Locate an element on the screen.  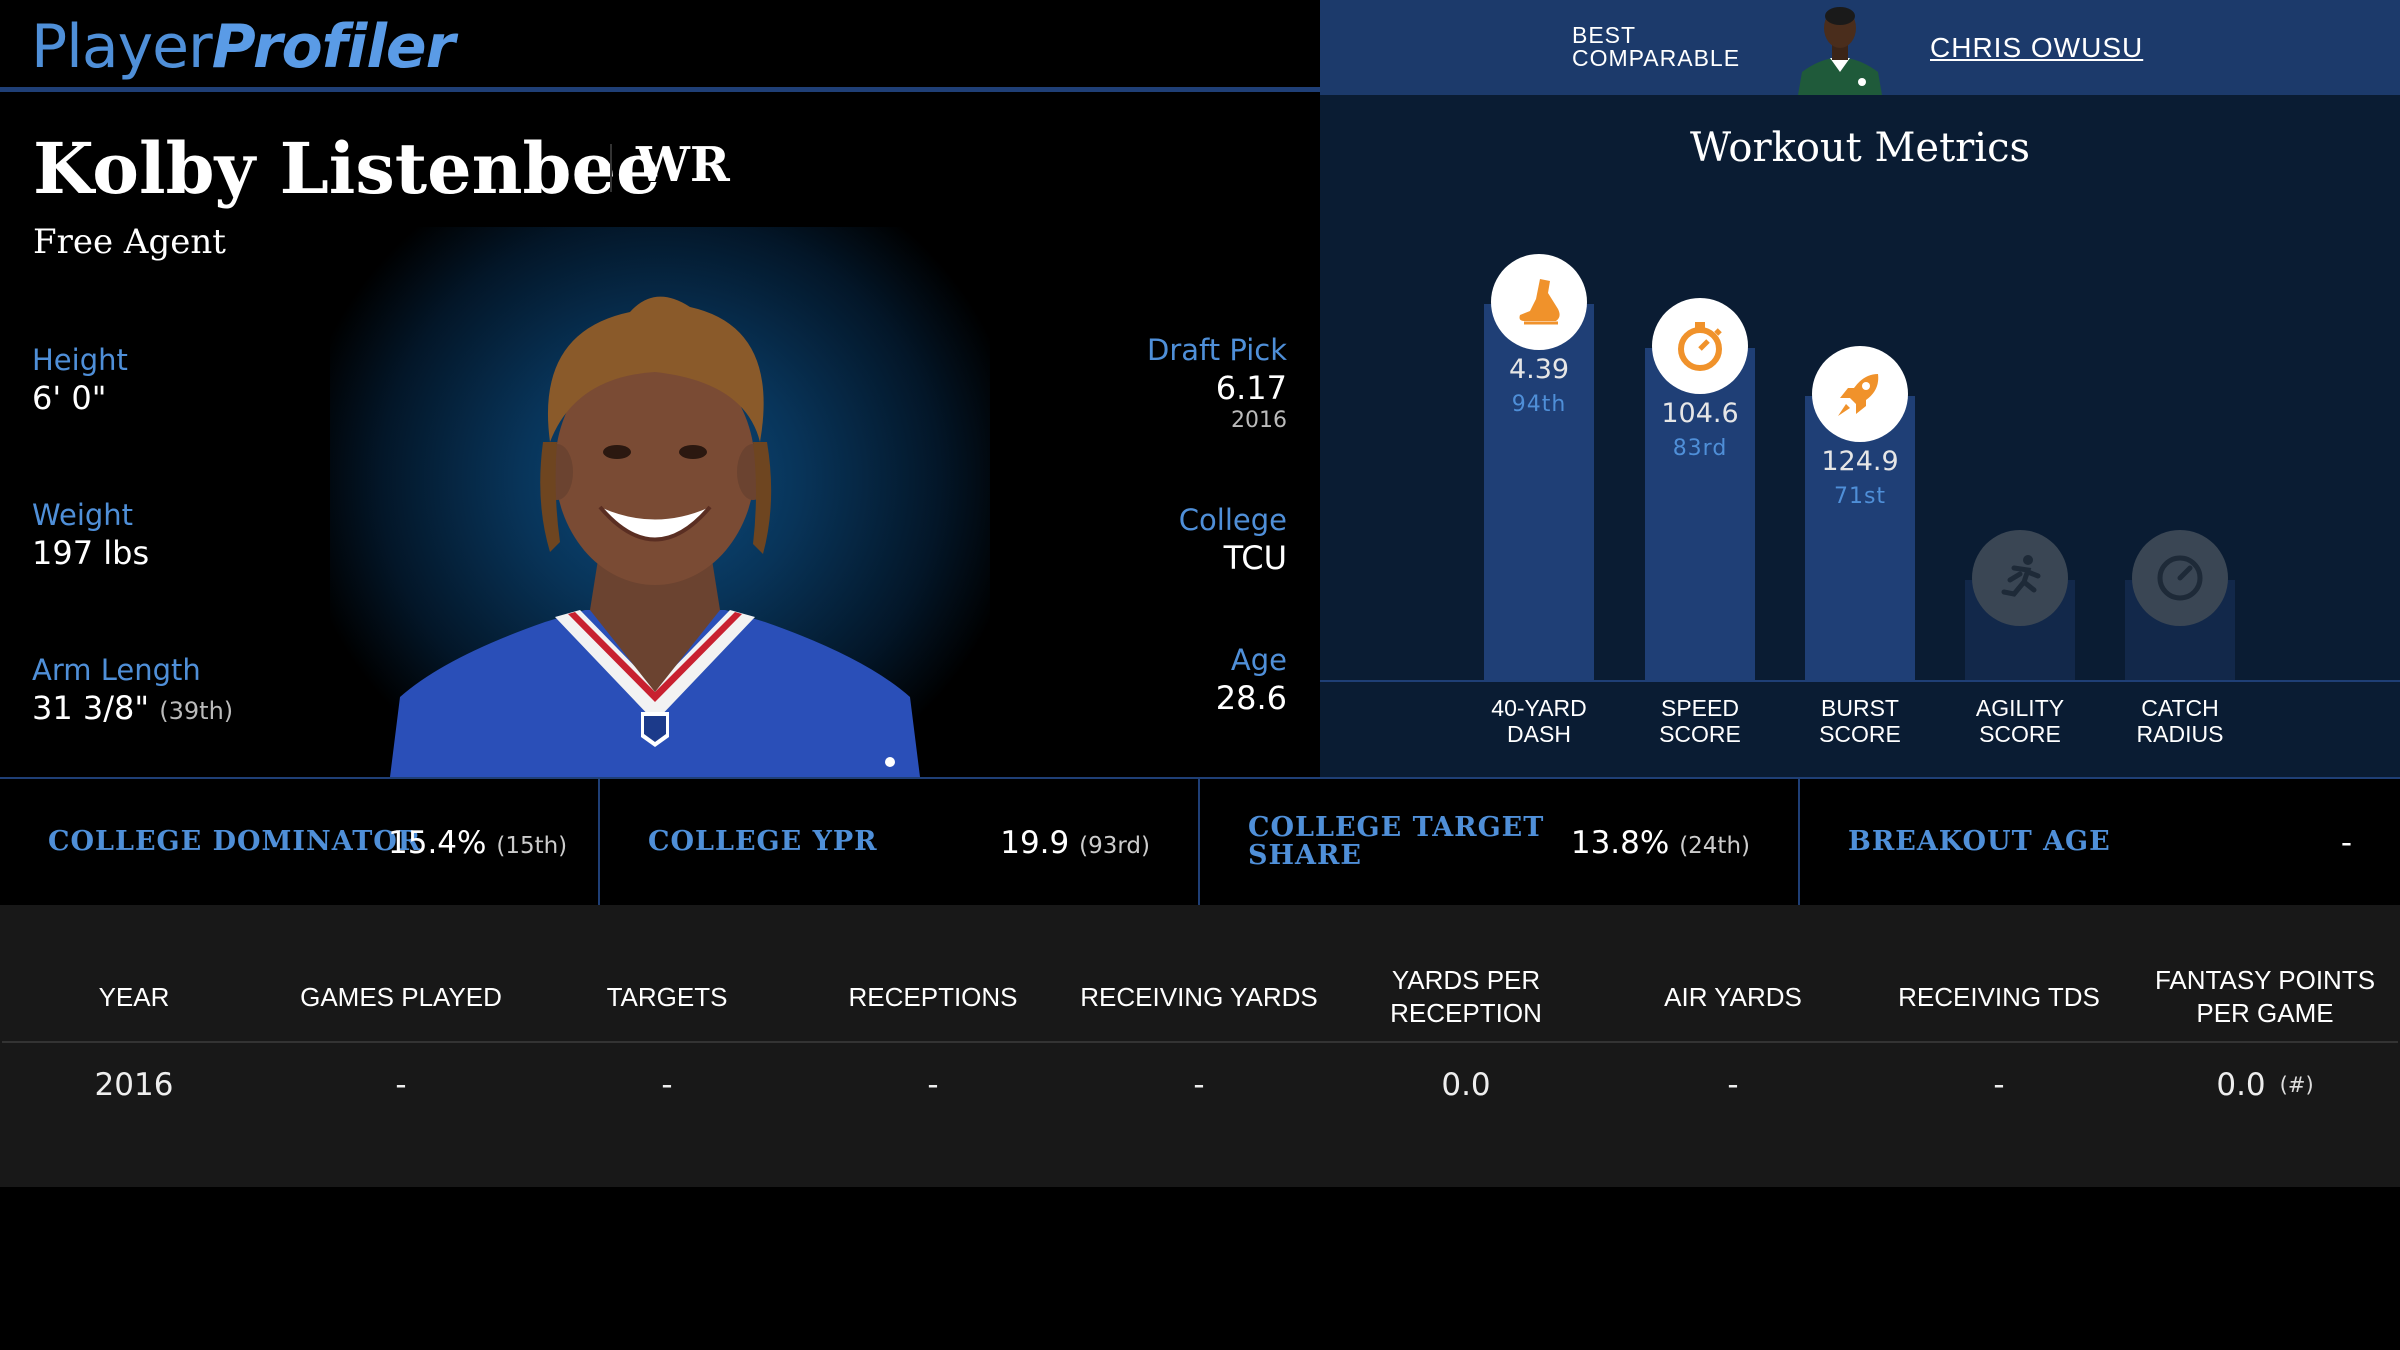
best-comparable-bar: BEST COMPARABLE CHRIS OWUSU is located at coordinates (1860, 47).